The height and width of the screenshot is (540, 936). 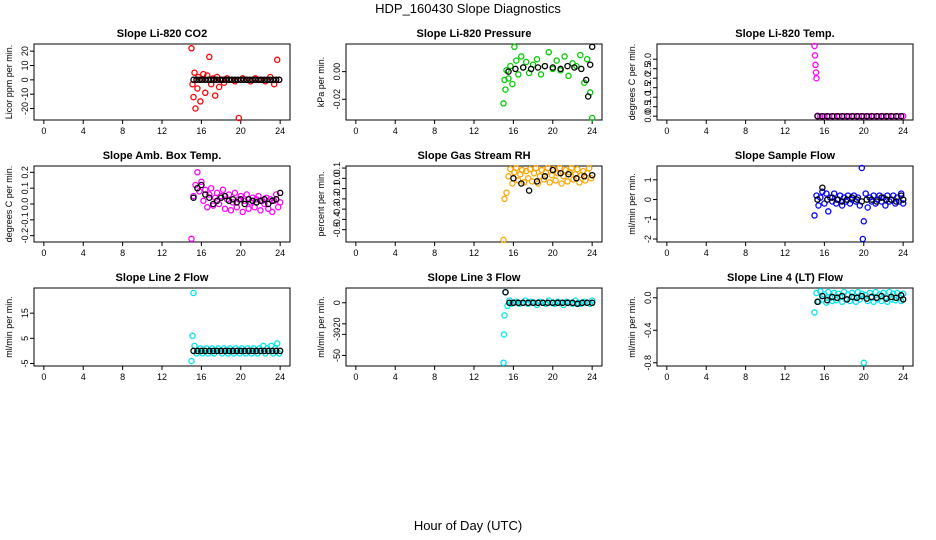 I want to click on y-tick-label: 0.0, so click(x=25, y=204).